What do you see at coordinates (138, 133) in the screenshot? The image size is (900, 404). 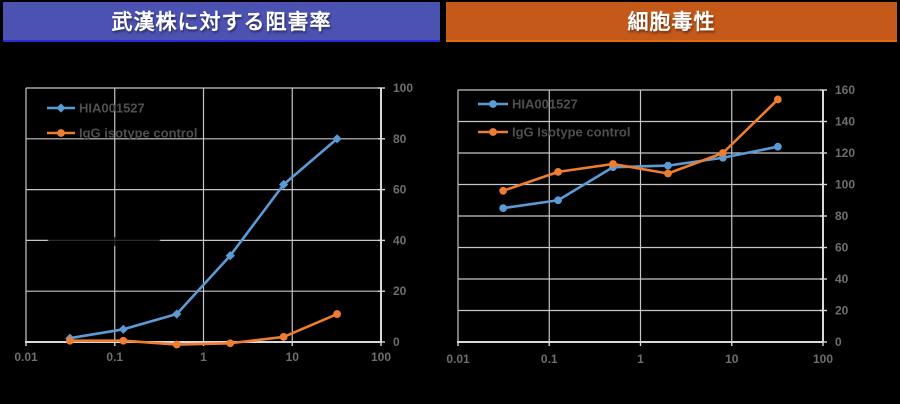 I see `legend-label: IgG isotype control` at bounding box center [138, 133].